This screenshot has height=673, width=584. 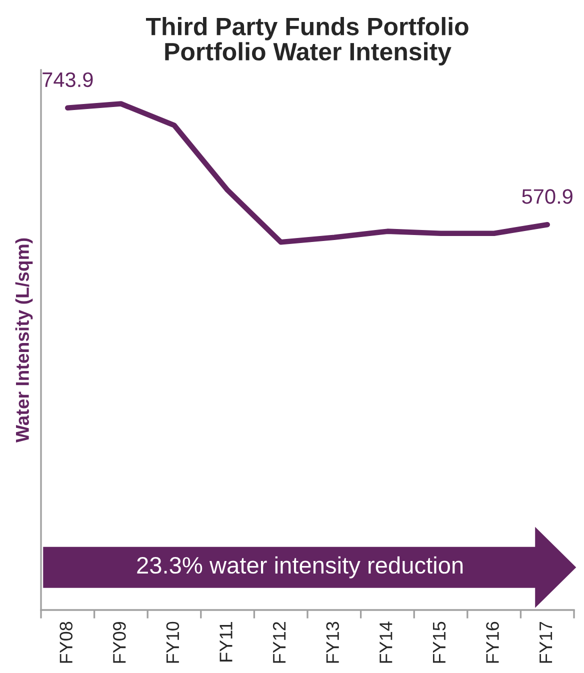 I want to click on chart-title: Third Party Funds Portfolio Portfolio Water Intensity, so click(x=307, y=41).